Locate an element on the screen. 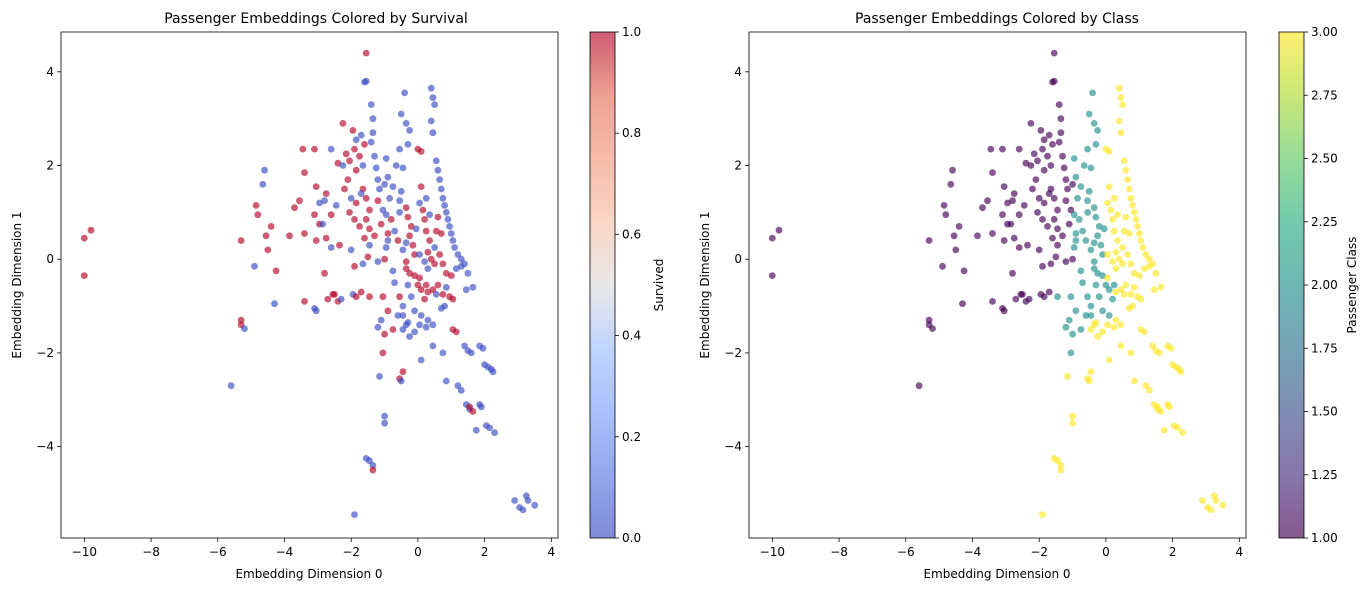 The height and width of the screenshot is (590, 1372). y-tick-label: 4 is located at coordinates (738, 72).